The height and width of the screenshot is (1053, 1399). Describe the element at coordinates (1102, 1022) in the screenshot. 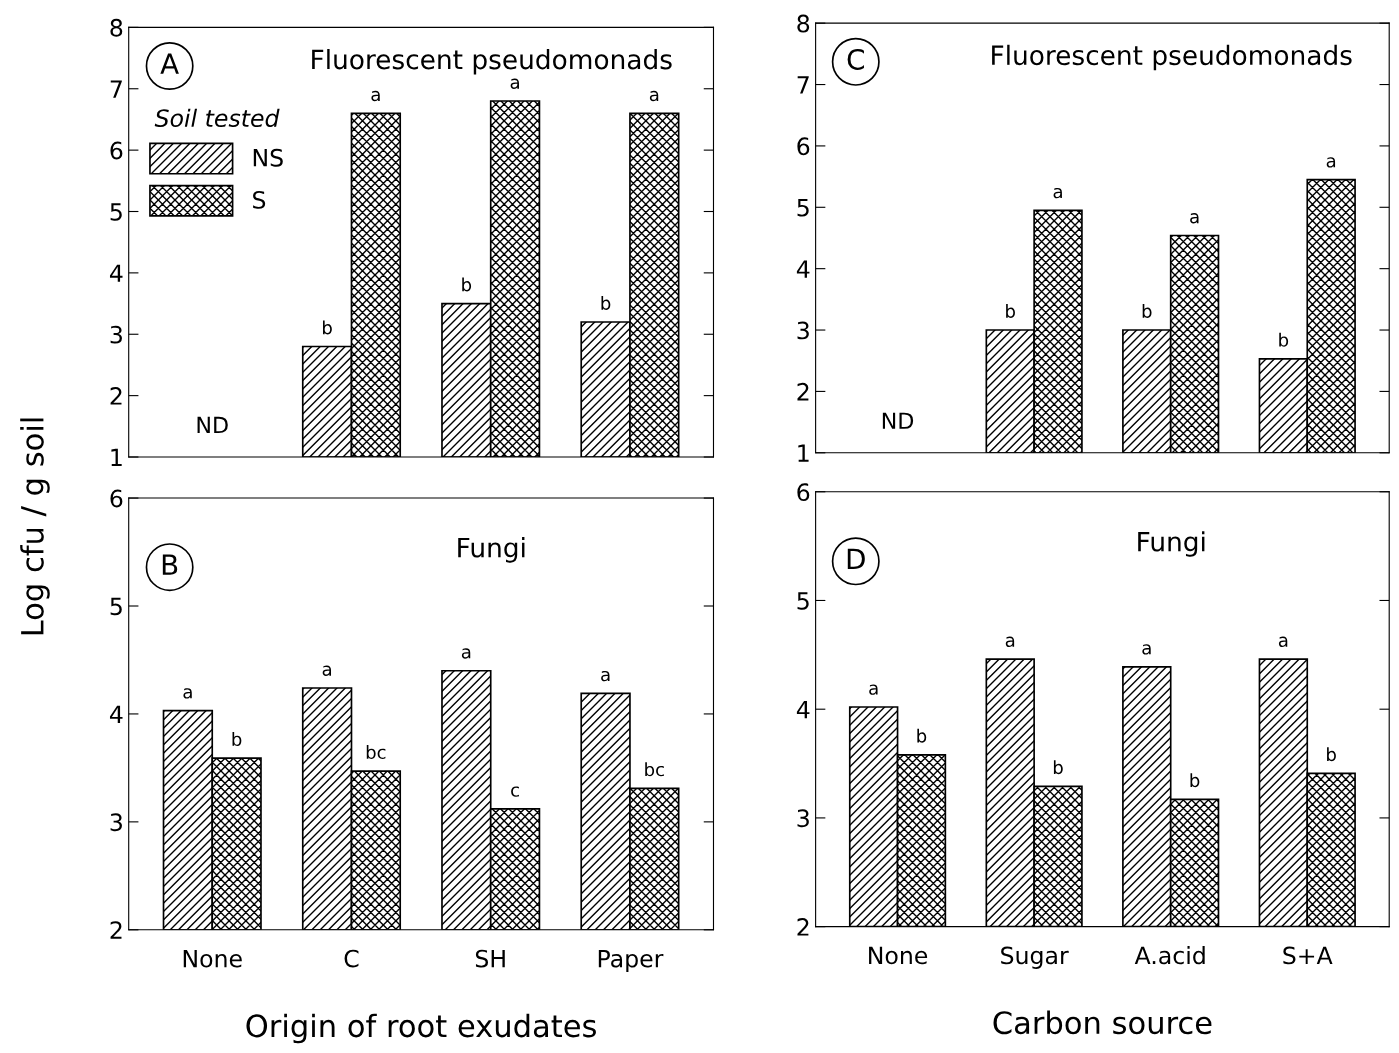

I see `x-axis-title: Carbon source` at that location.